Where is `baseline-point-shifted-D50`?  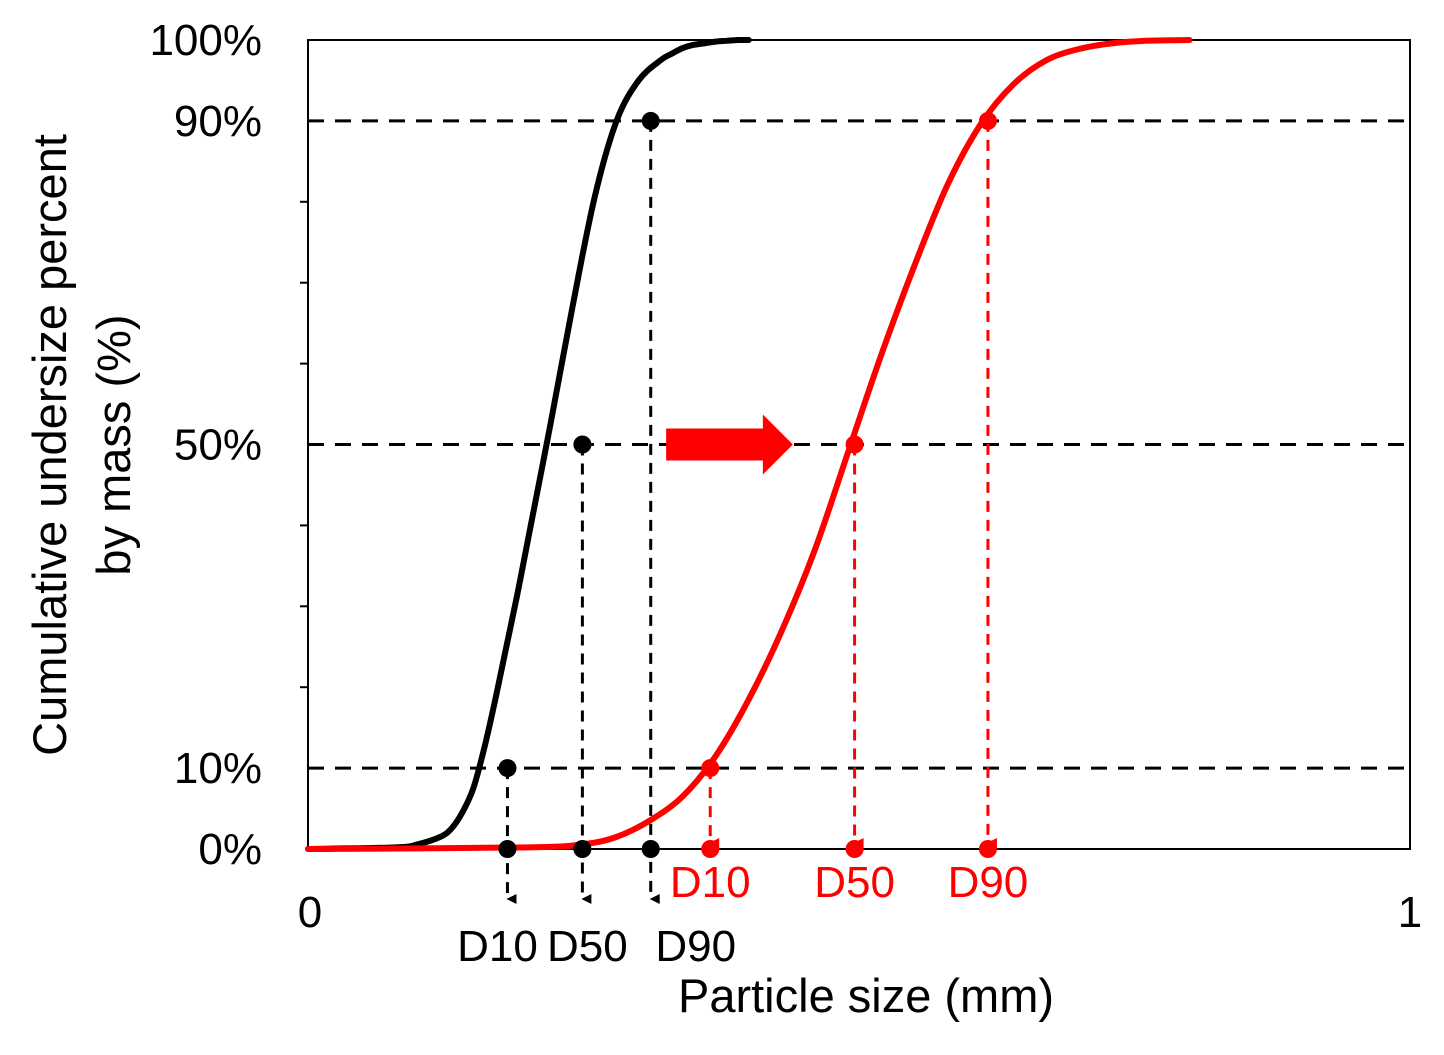 baseline-point-shifted-D50 is located at coordinates (854, 849).